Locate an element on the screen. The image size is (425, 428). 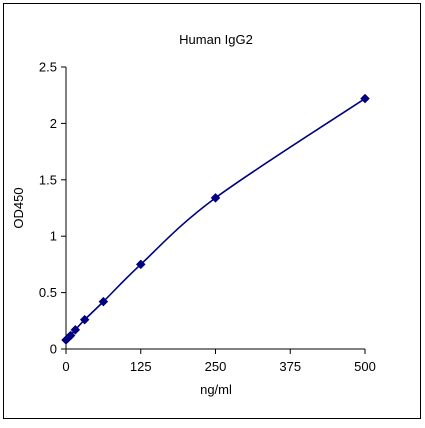
y-axis-label: OD450 is located at coordinates (18, 207).